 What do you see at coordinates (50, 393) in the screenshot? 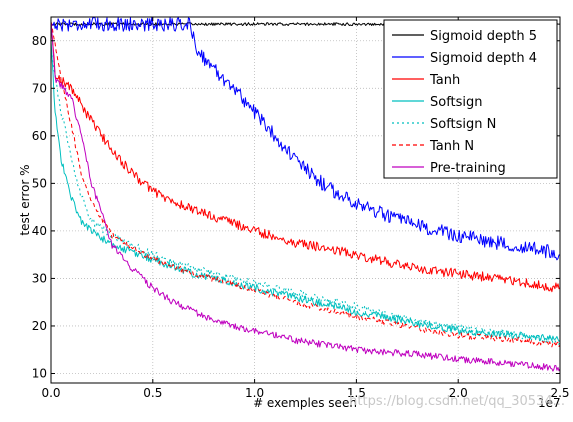
I see `x-tick-label: 0.0` at bounding box center [50, 393].